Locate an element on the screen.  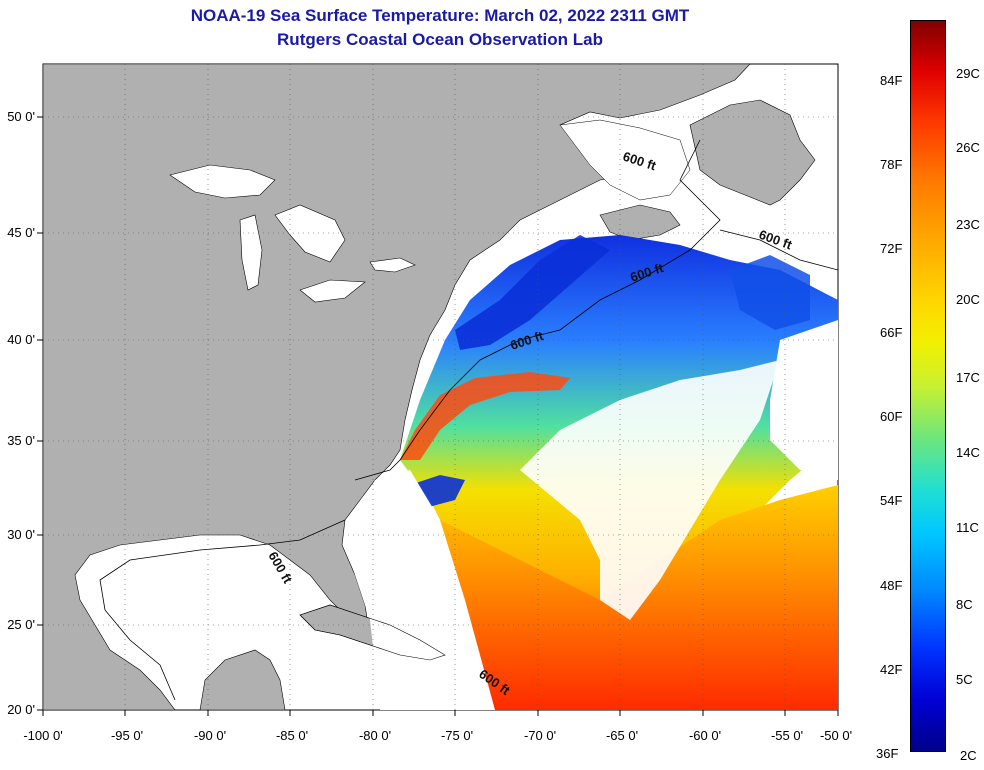
colorbar-label-c: 17C is located at coordinates (968, 377).